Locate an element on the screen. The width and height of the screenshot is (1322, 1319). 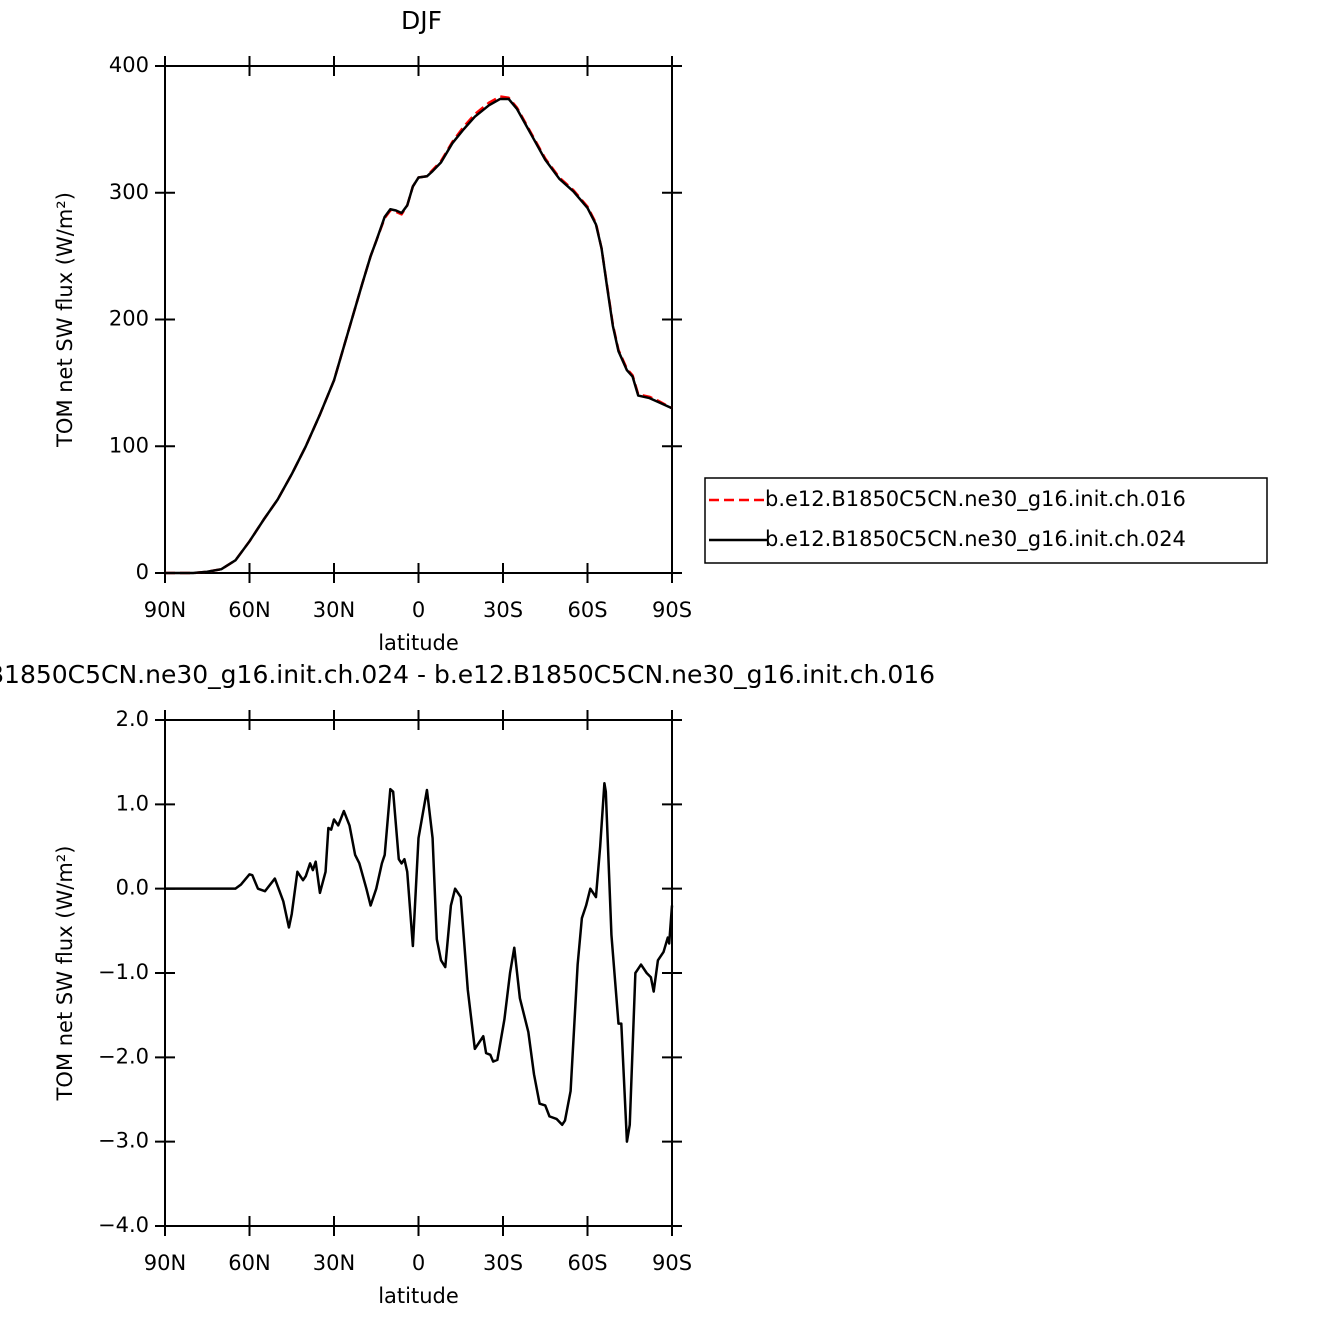
y-tick-label: −4.0 is located at coordinates (123, 1225).